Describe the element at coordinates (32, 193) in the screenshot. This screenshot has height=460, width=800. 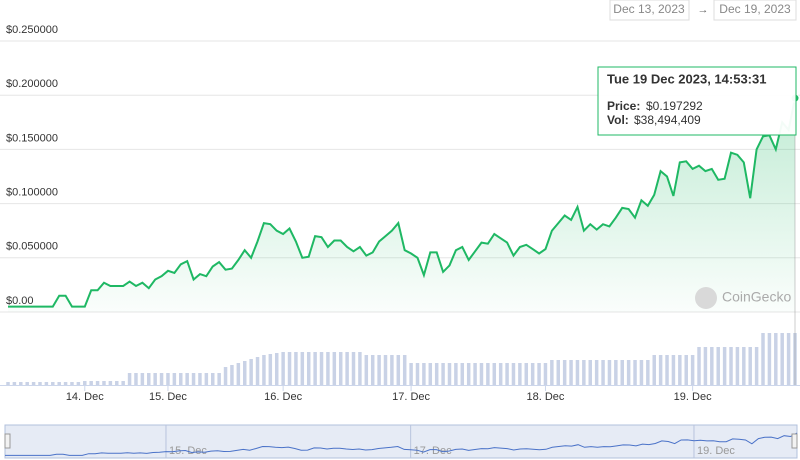
I see `y-tick-label: $0.100000` at that location.